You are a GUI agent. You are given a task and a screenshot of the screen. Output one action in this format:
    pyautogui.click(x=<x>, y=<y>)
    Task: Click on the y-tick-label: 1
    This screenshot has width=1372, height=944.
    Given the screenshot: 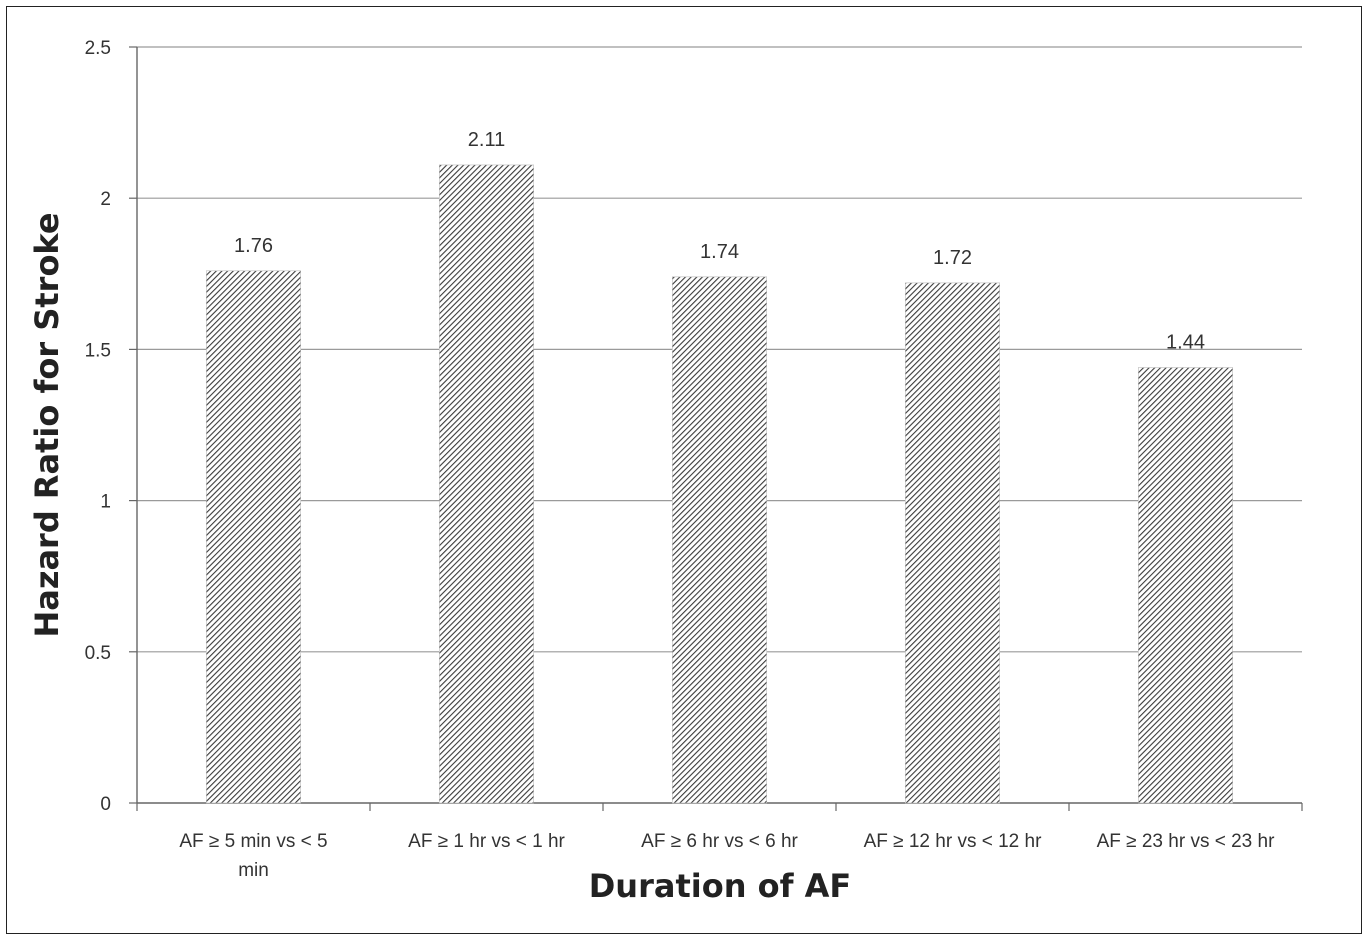 What is the action you would take?
    pyautogui.click(x=105, y=502)
    